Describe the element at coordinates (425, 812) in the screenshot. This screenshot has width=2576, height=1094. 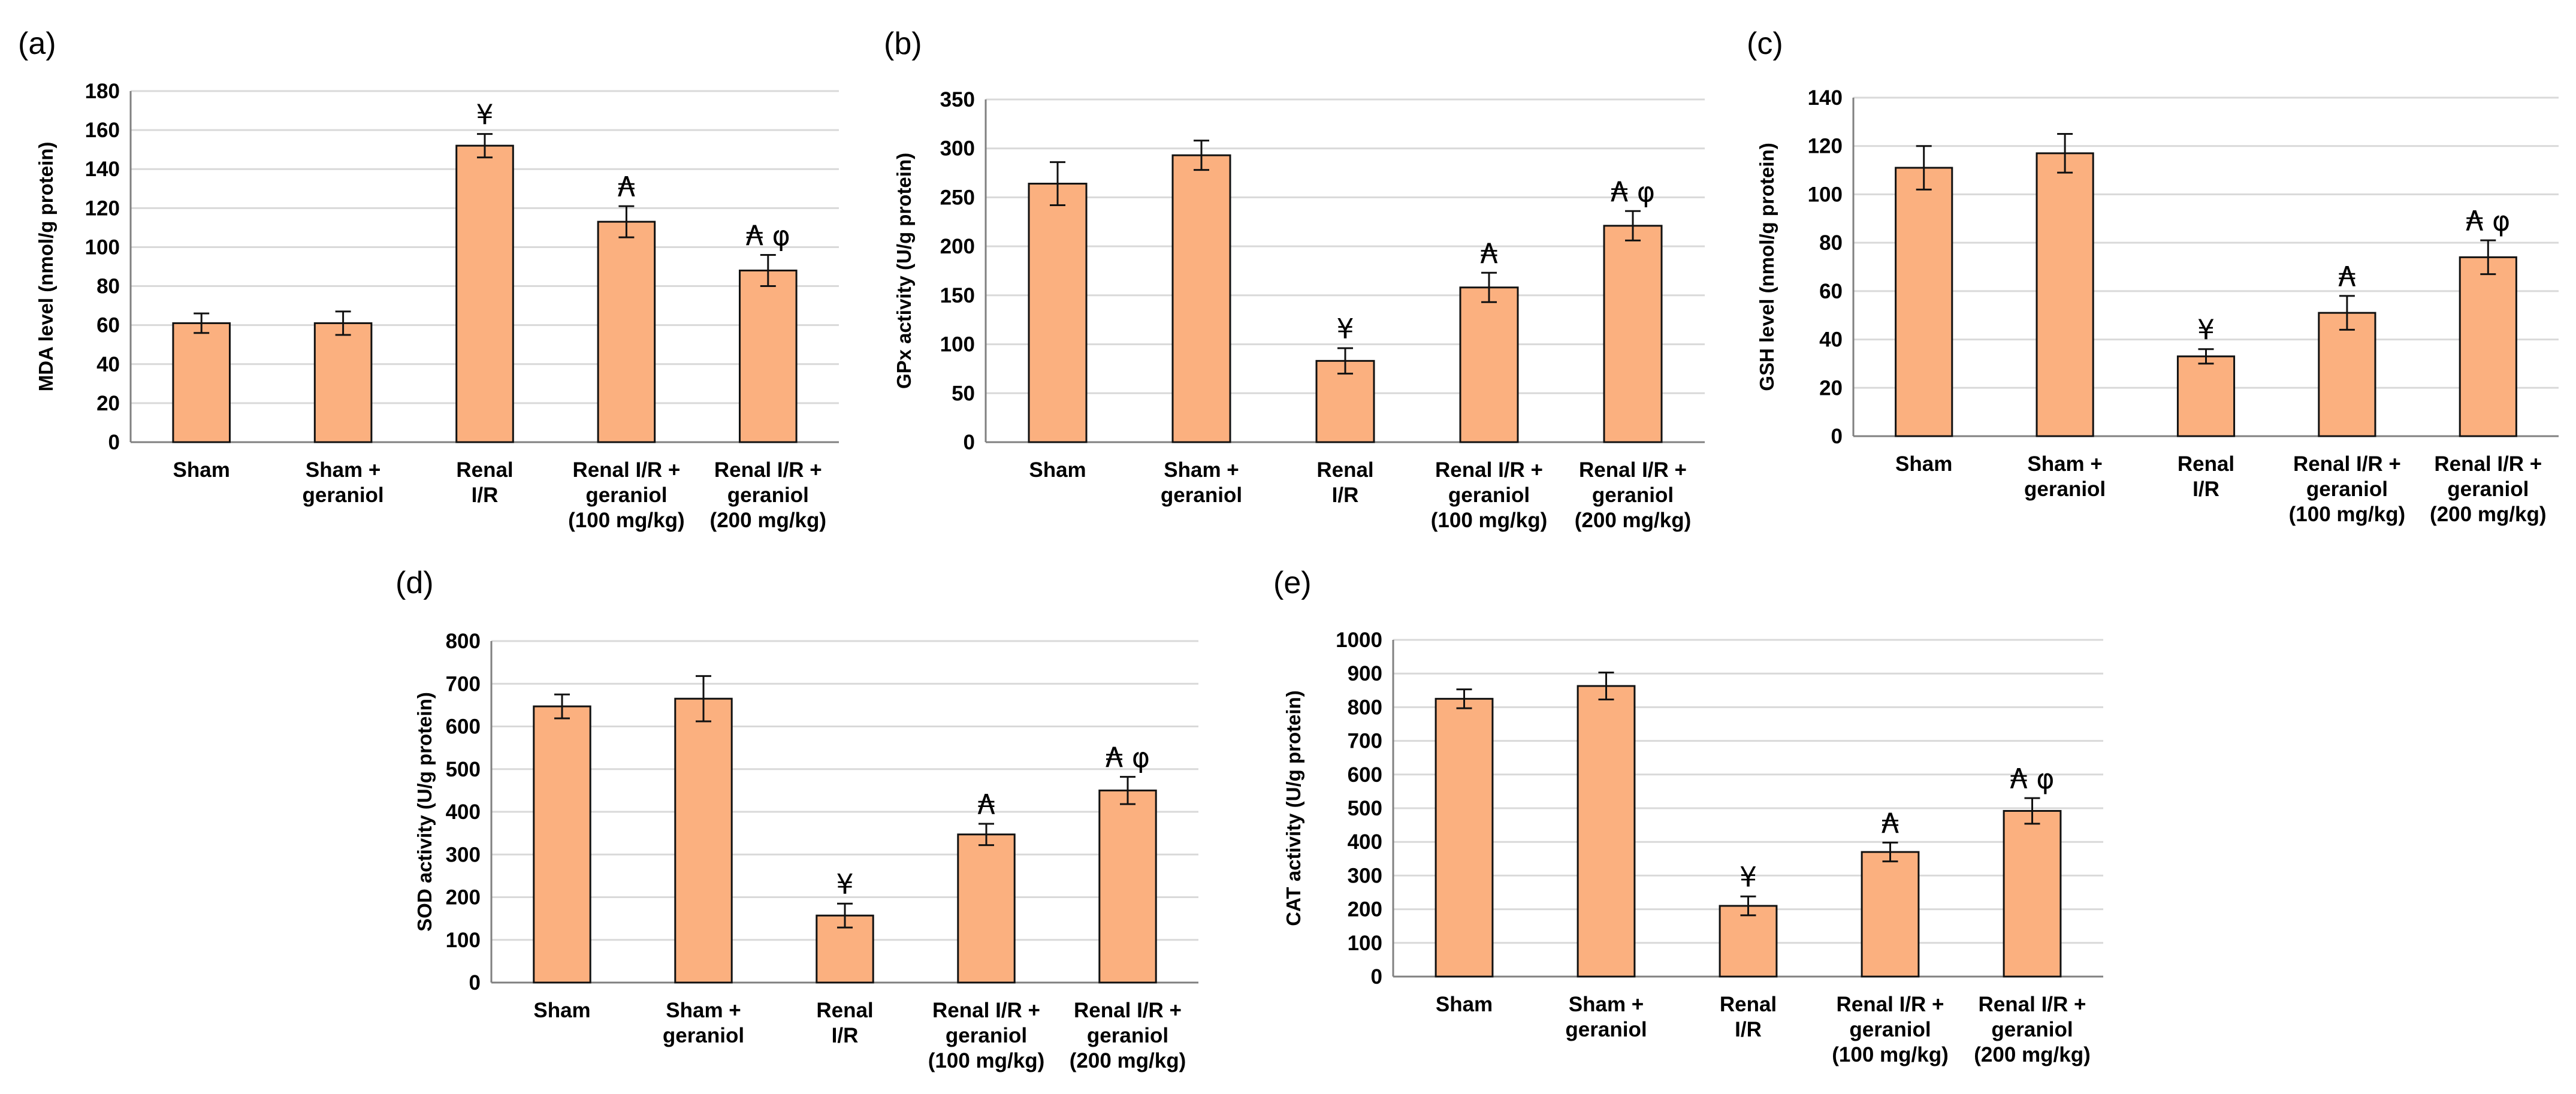
I see `y-axis-label: SOD activity (U/g protein)` at that location.